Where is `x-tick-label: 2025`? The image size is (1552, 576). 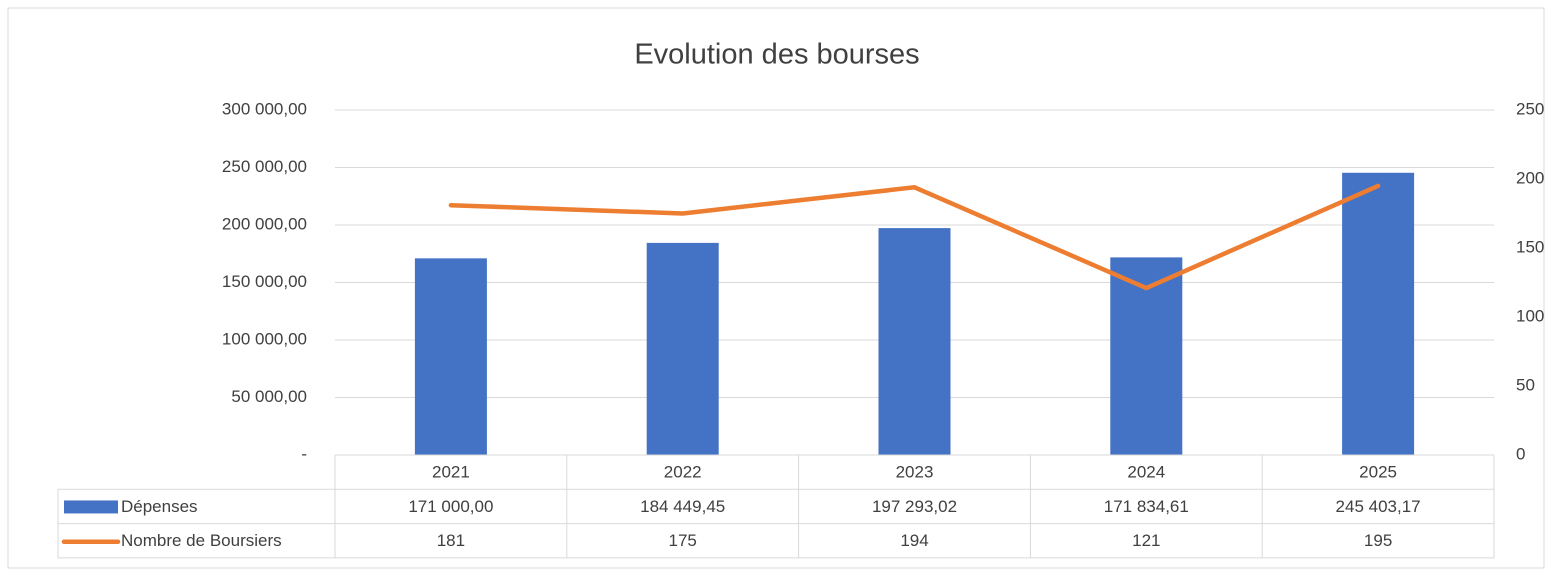 x-tick-label: 2025 is located at coordinates (1378, 472).